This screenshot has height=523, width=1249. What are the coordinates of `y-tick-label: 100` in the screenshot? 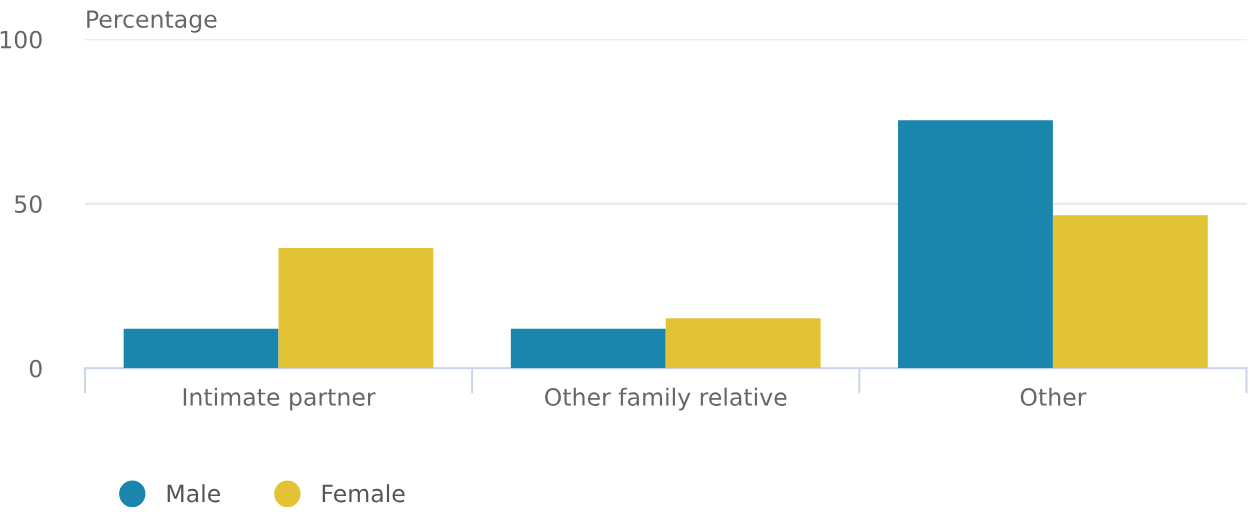 It's located at (21, 39).